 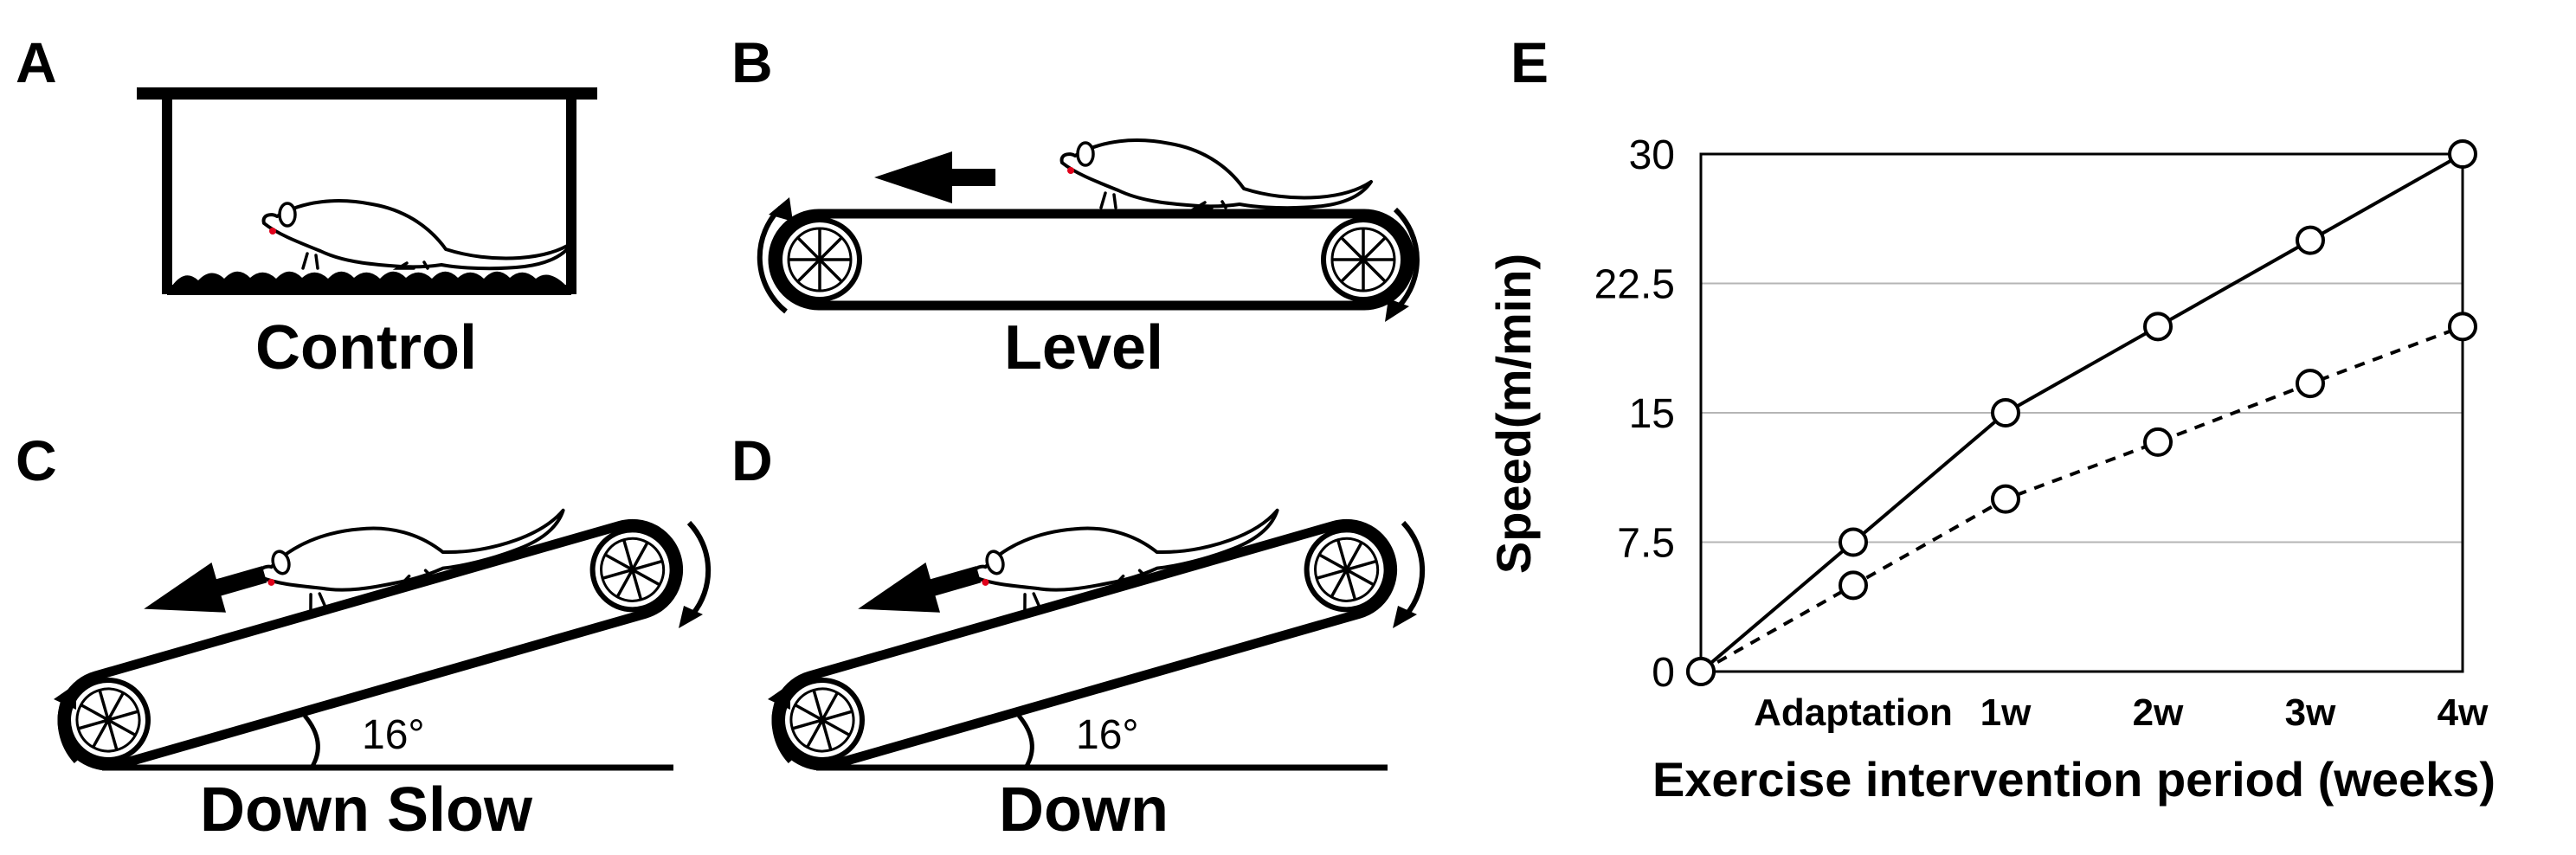 I want to click on caption-down-slow: Down Slow, so click(x=366, y=810).